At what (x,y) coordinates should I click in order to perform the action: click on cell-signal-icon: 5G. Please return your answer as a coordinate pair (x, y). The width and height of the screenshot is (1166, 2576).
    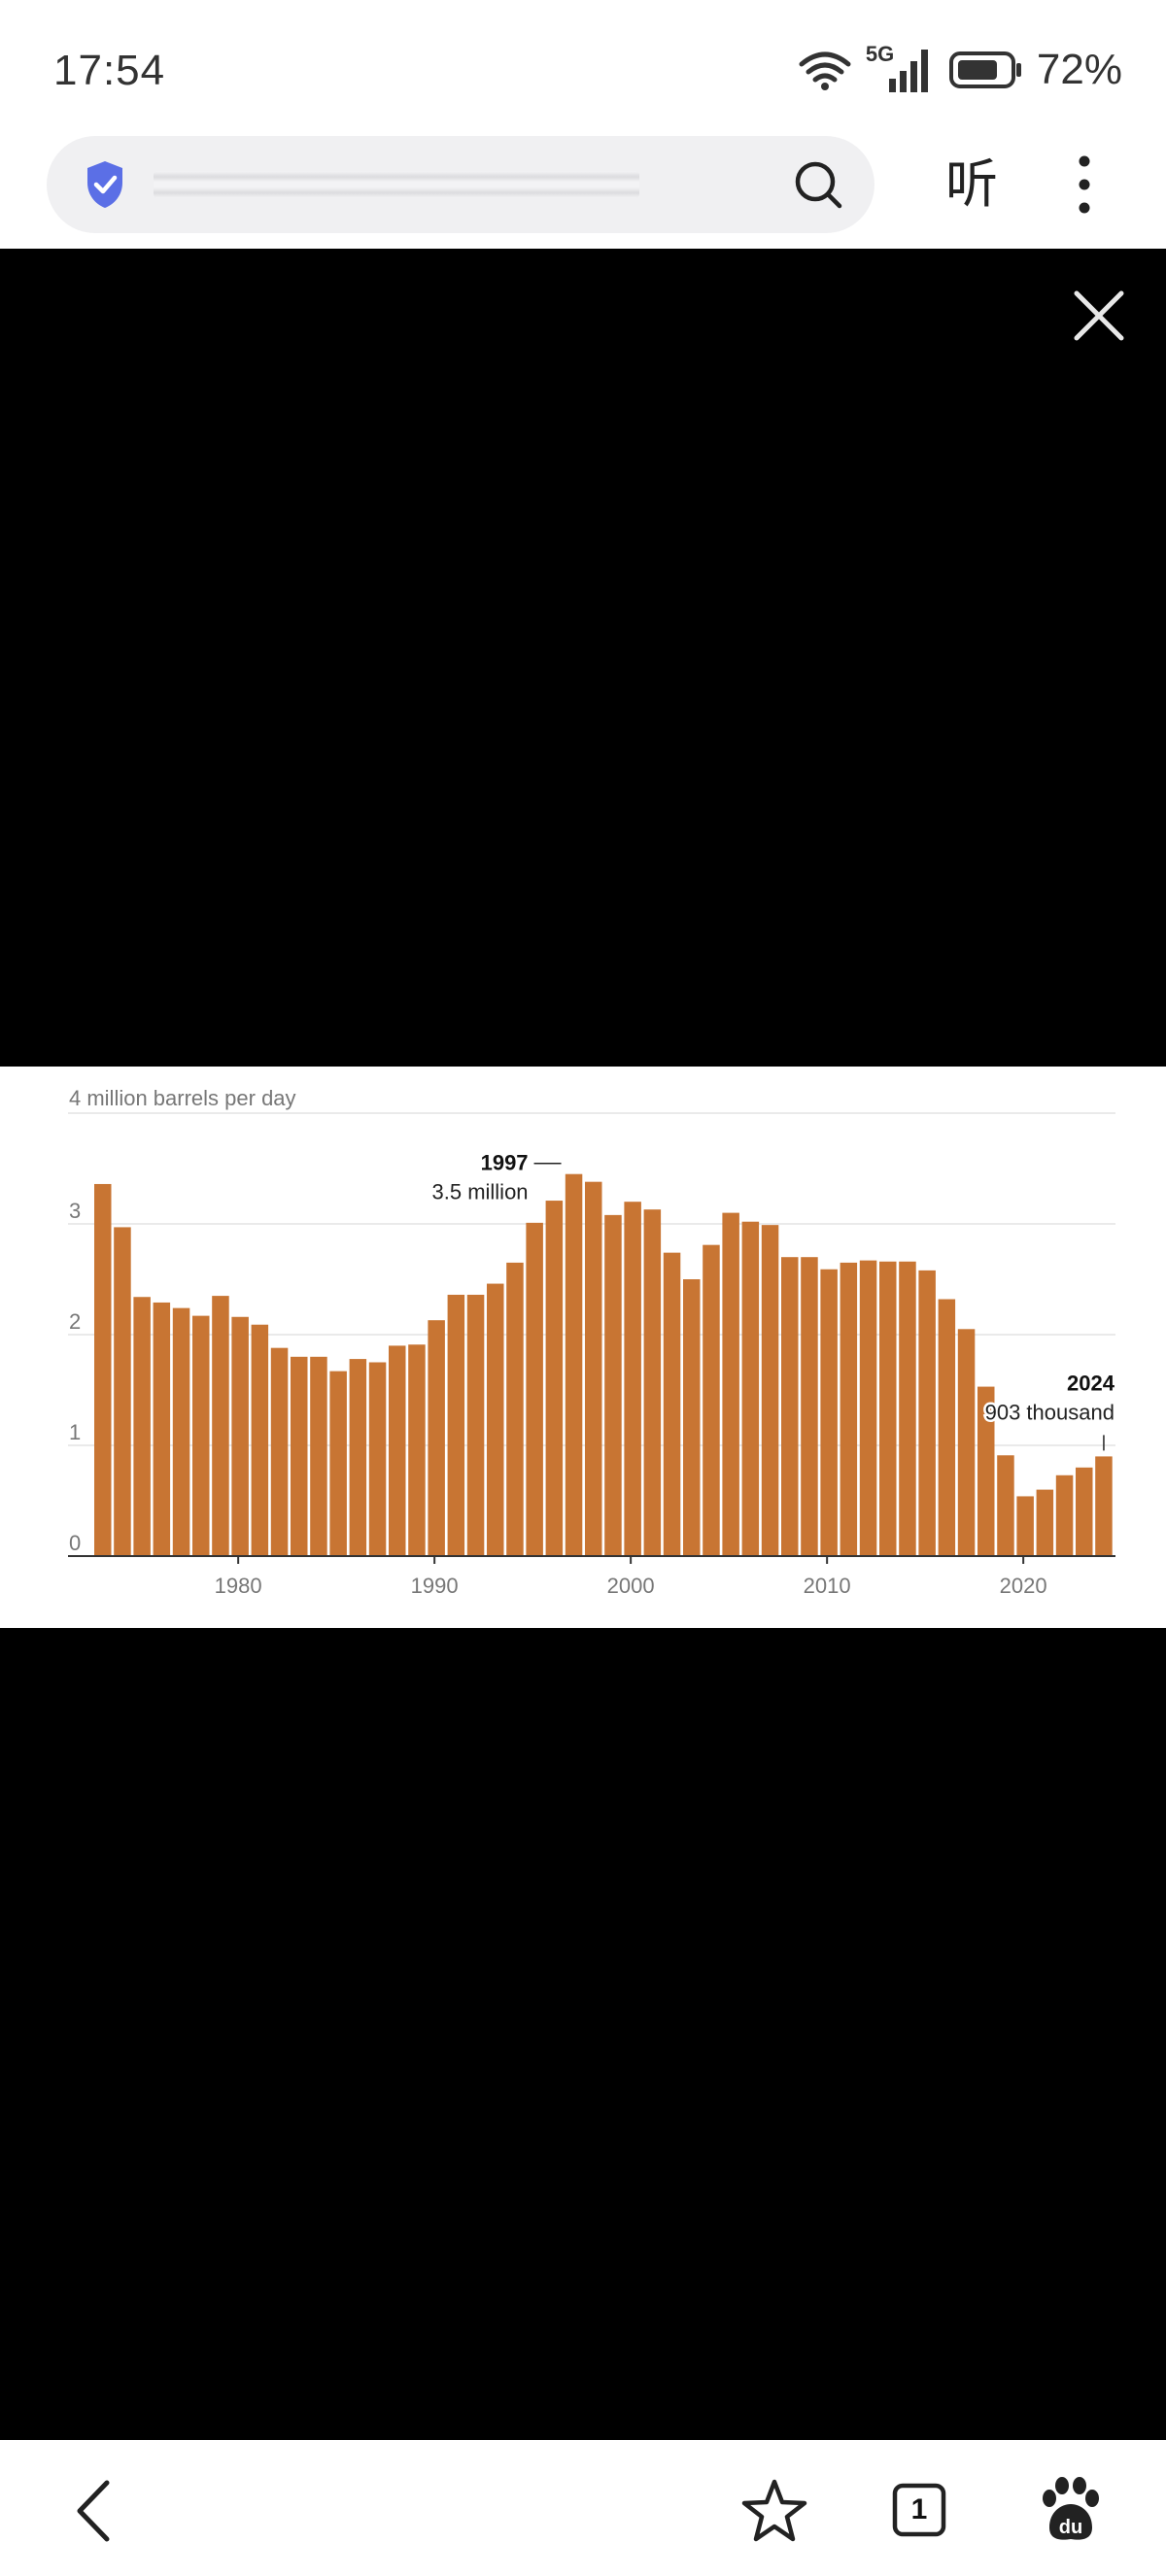
    Looking at the image, I should click on (901, 68).